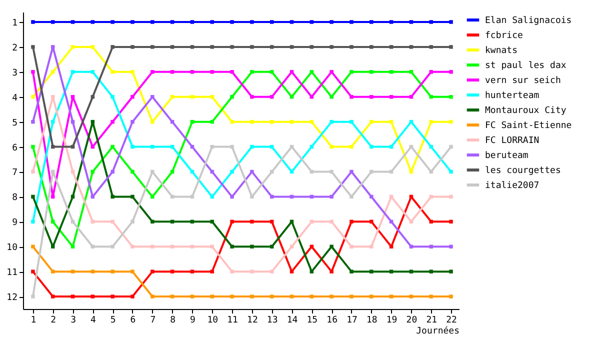 The image size is (600, 350). I want to click on y-tick-label: 11, so click(12, 273).